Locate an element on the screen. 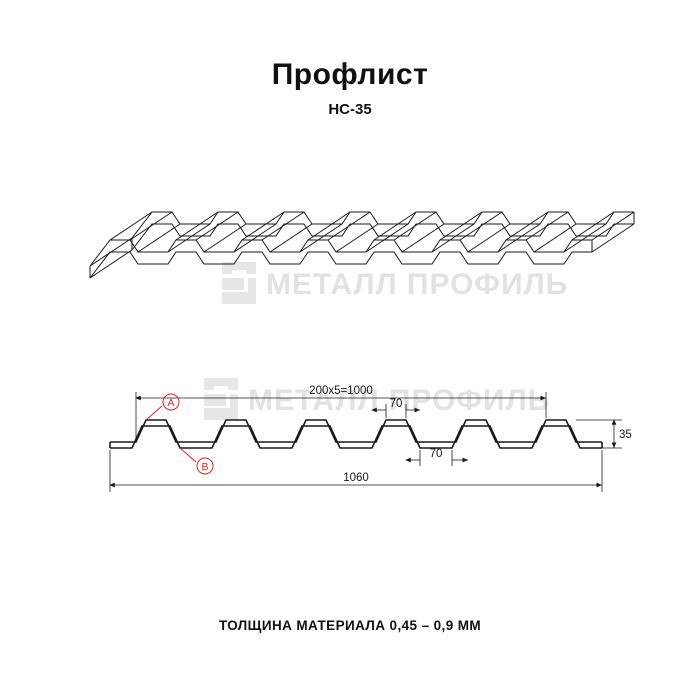 The width and height of the screenshot is (700, 700). technical-section-view: 200x5=1000 70 70 is located at coordinates (361, 445).